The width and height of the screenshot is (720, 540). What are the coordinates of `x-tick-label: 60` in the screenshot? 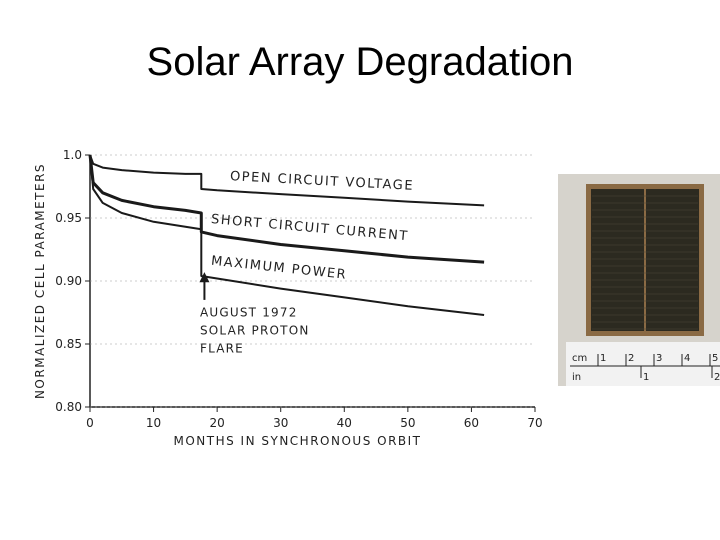 It's located at (471, 423).